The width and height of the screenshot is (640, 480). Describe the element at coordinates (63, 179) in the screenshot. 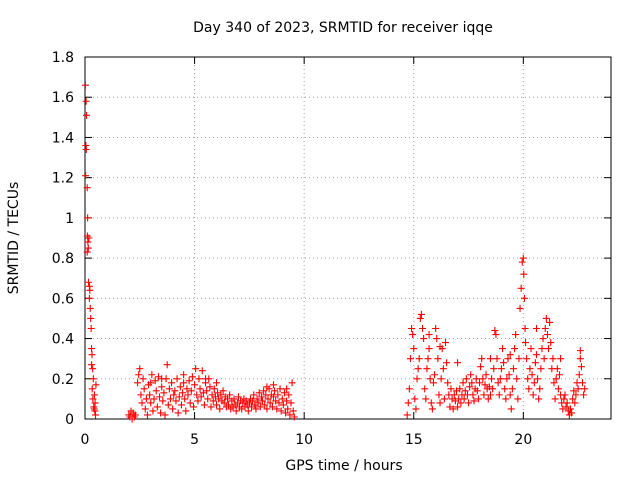

I see `y-tick-label: 1.2` at that location.